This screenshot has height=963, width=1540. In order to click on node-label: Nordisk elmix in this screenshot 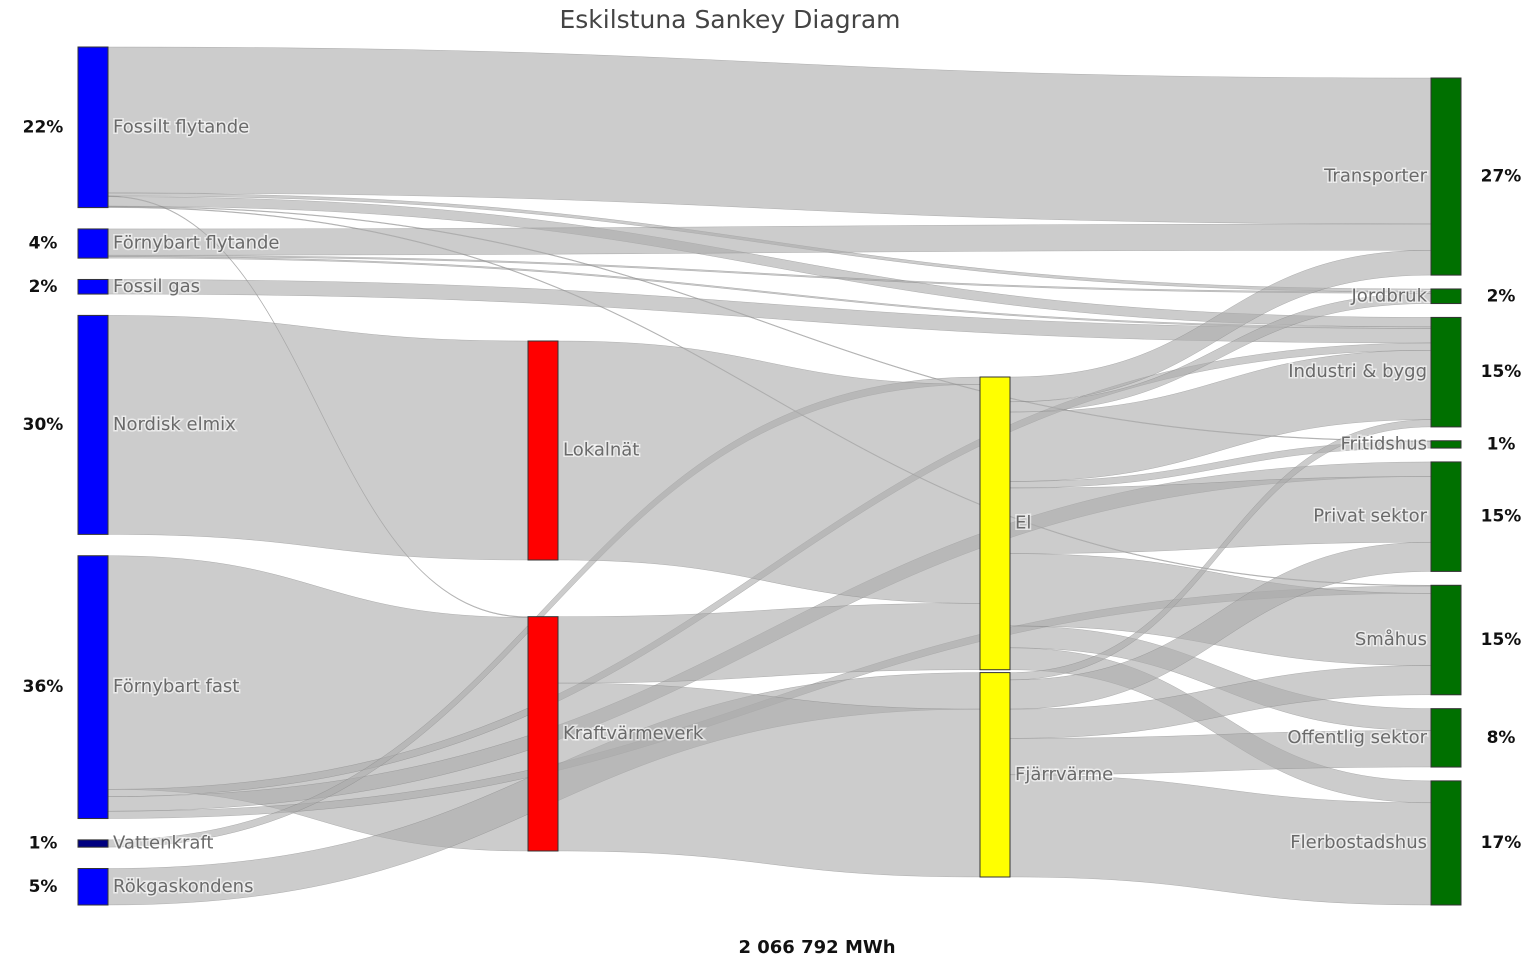, I will do `click(174, 424)`.